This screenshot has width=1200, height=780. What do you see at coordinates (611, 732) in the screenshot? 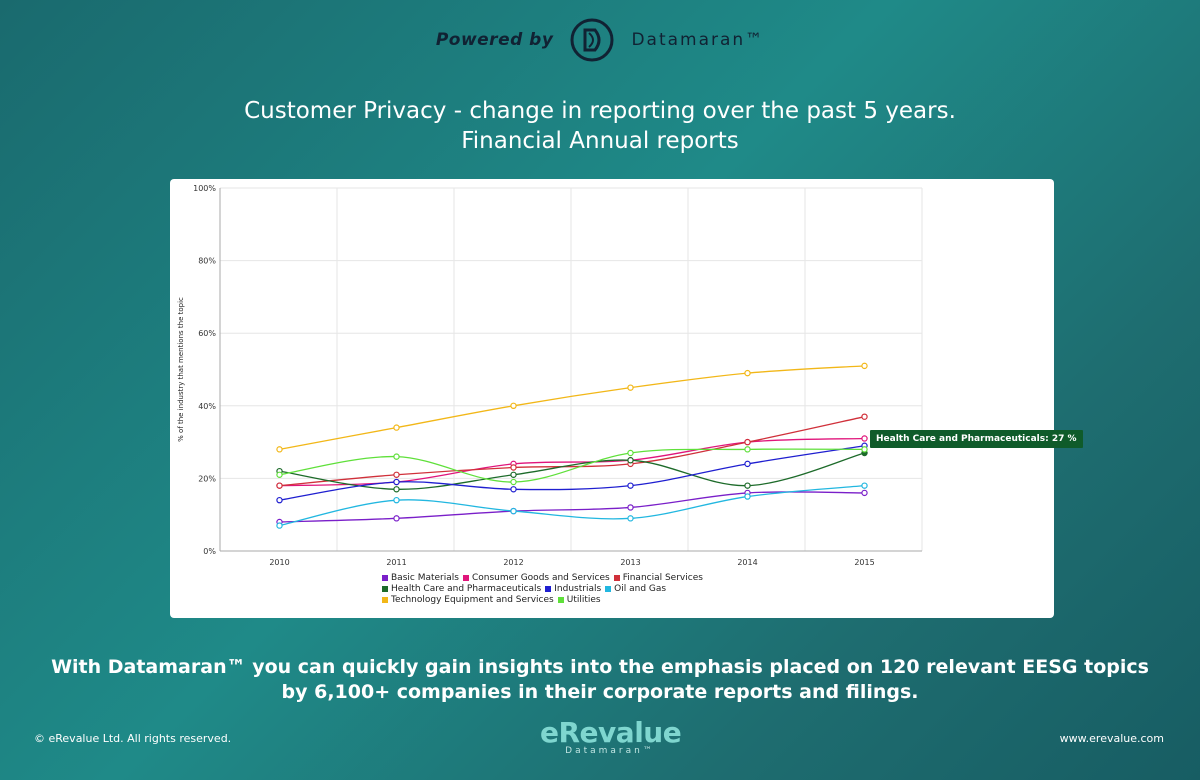
I see `erevalue-logo-text: eRevalue` at bounding box center [611, 732].